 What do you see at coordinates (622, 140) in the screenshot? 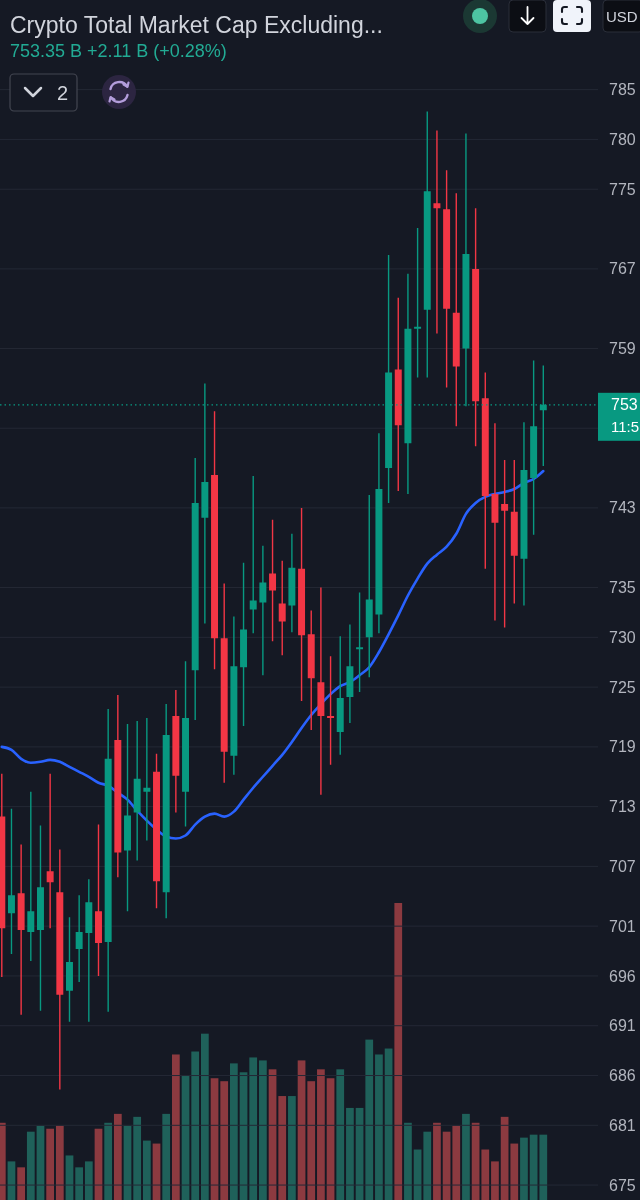
I see `y-tick-label: 780` at bounding box center [622, 140].